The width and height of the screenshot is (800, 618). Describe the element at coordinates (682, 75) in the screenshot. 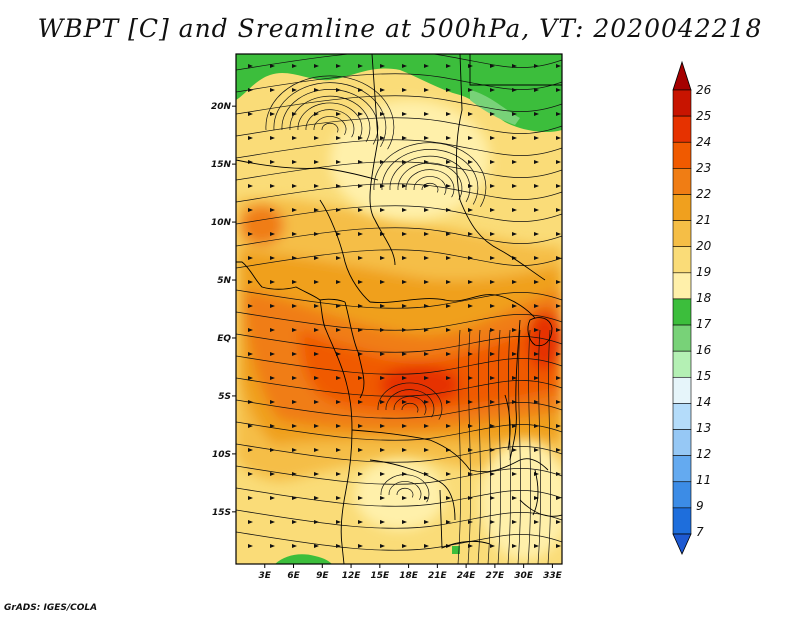

I see `colorbar-top-triangle` at that location.